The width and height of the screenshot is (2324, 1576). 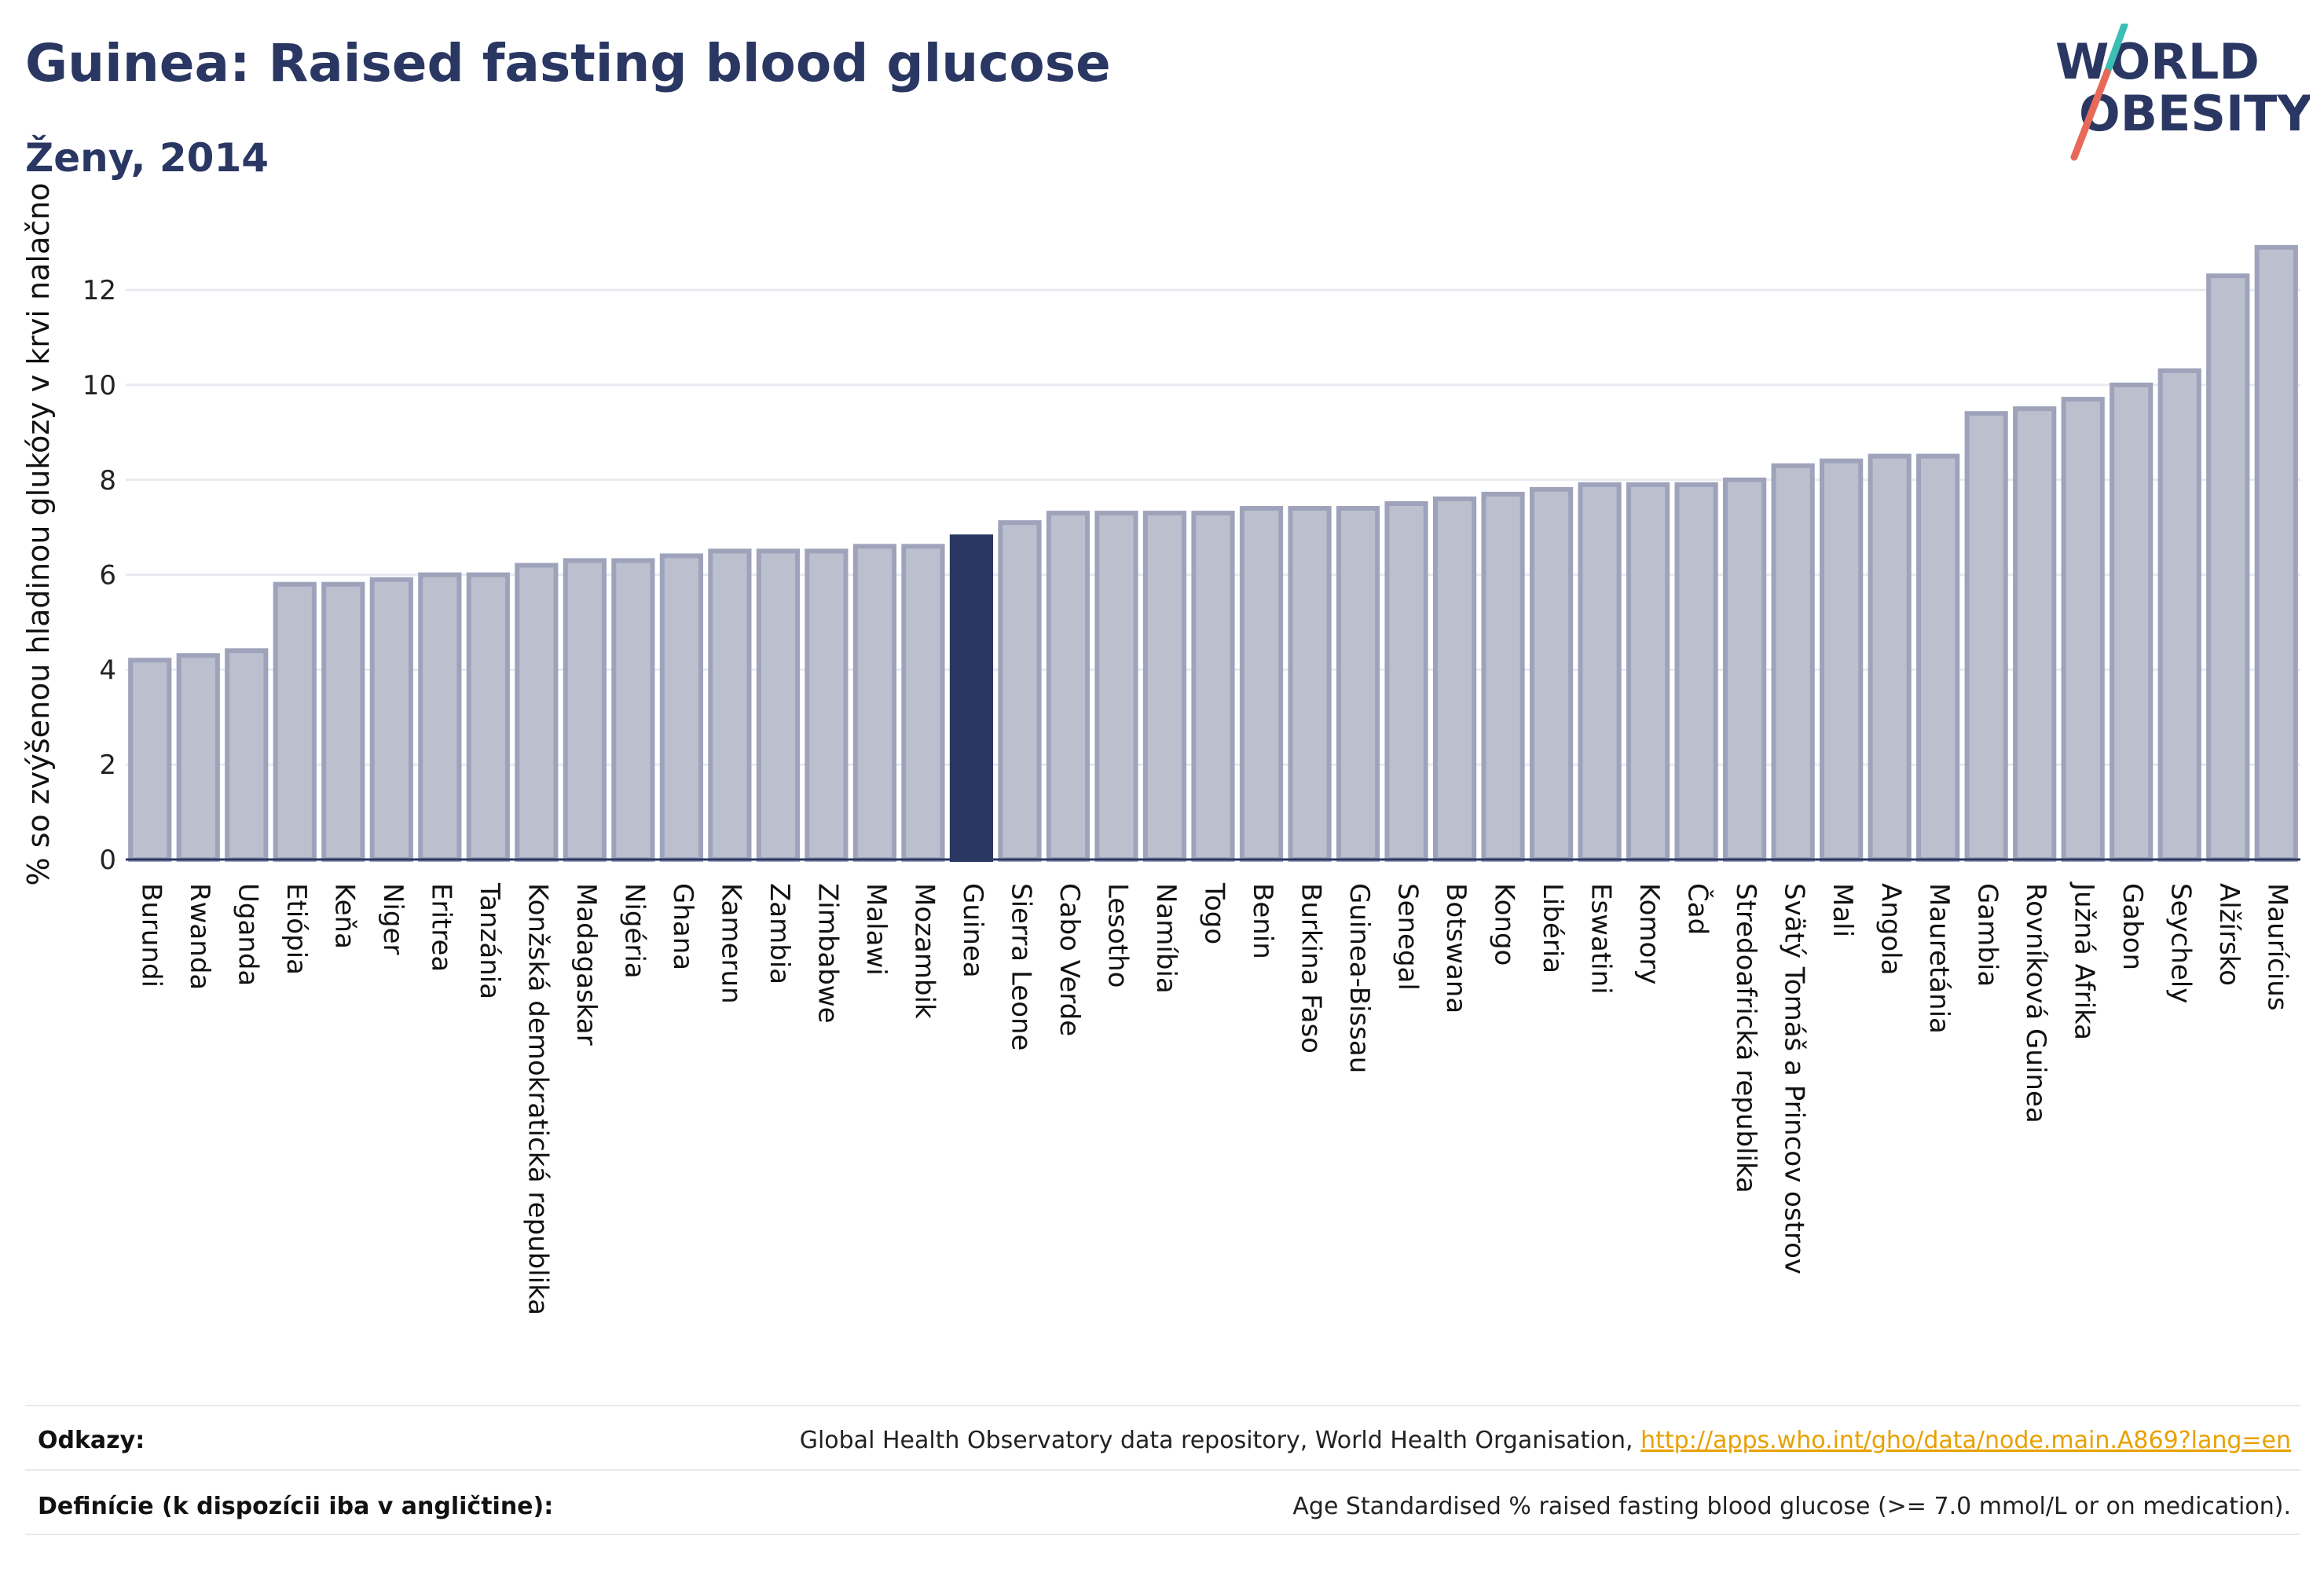 I want to click on x-tick-label: Gabon, so click(x=2132, y=926).